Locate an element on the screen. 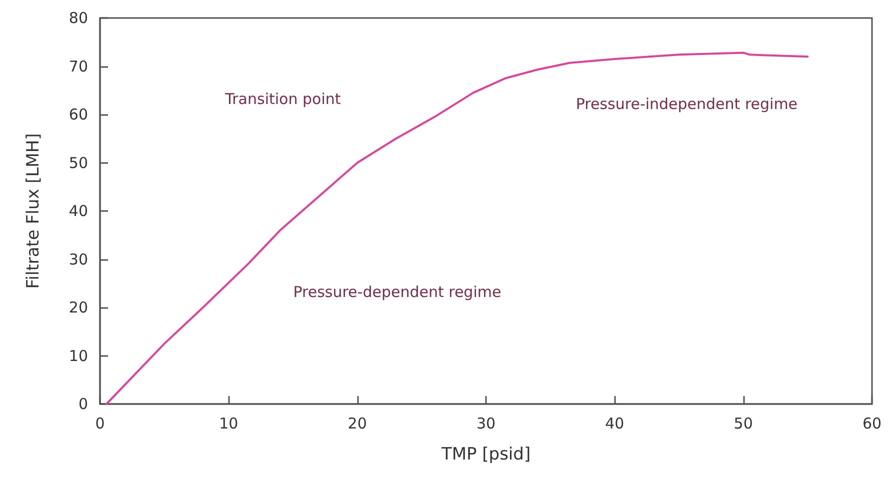 Image resolution: width=896 pixels, height=497 pixels. y-tick-label: 20 is located at coordinates (78, 307).